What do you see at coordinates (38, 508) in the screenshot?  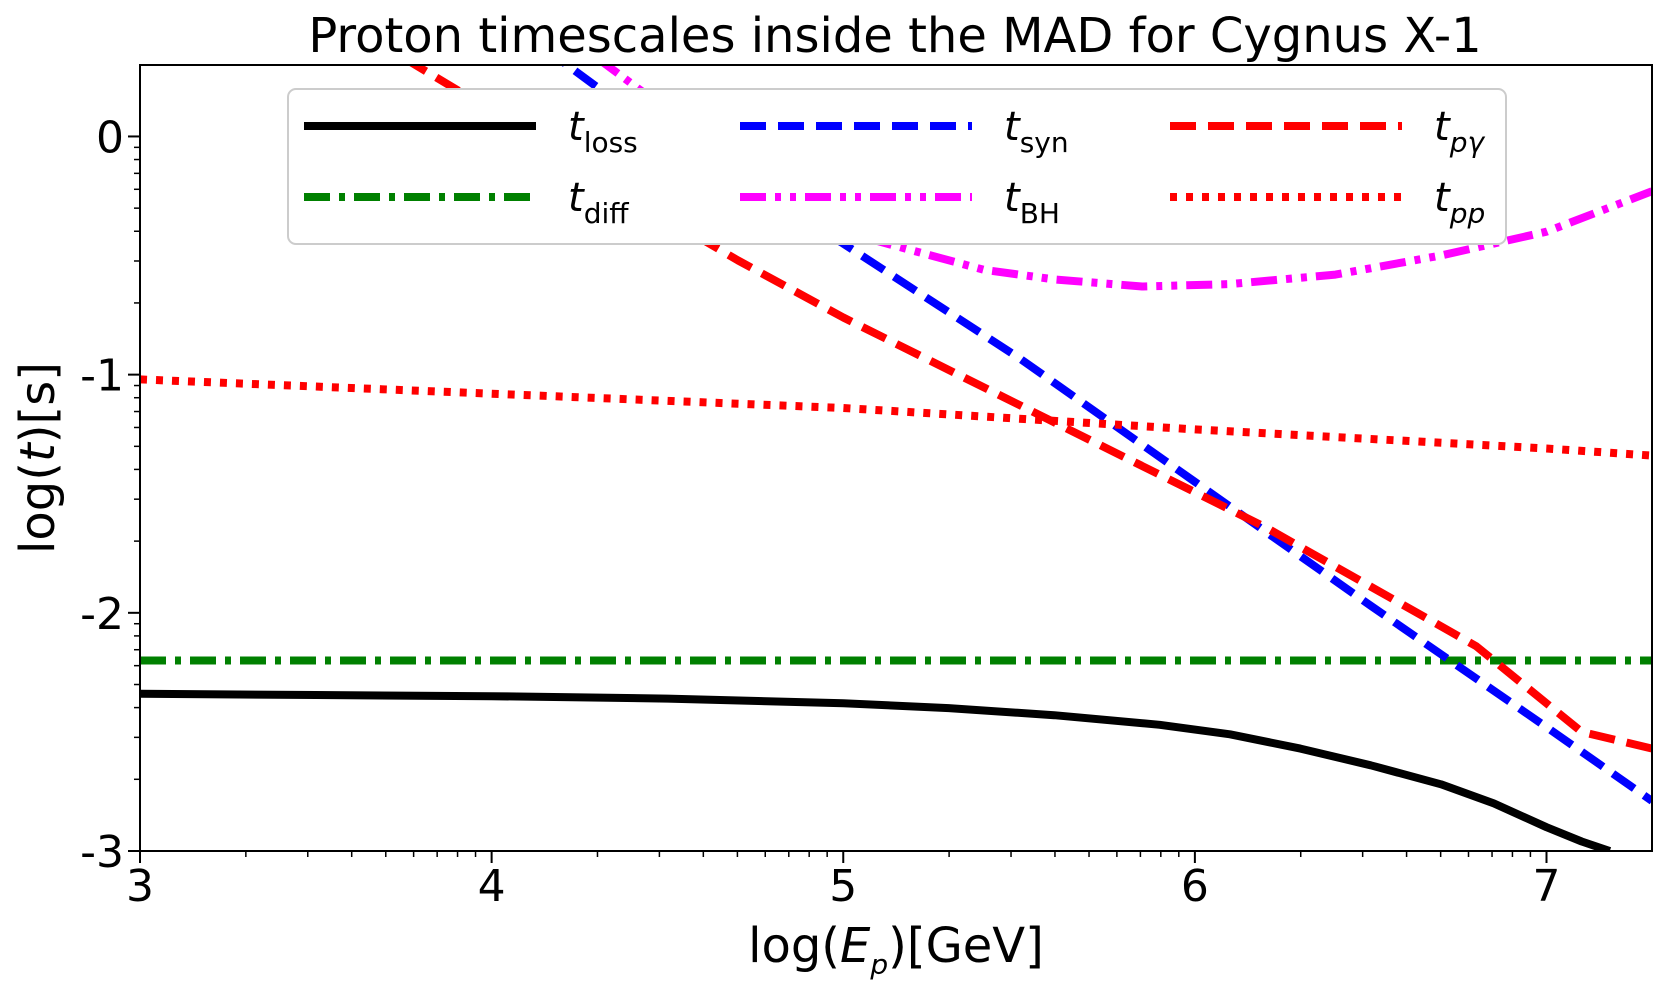 I see `y-axis-label-prefix: log(` at bounding box center [38, 508].